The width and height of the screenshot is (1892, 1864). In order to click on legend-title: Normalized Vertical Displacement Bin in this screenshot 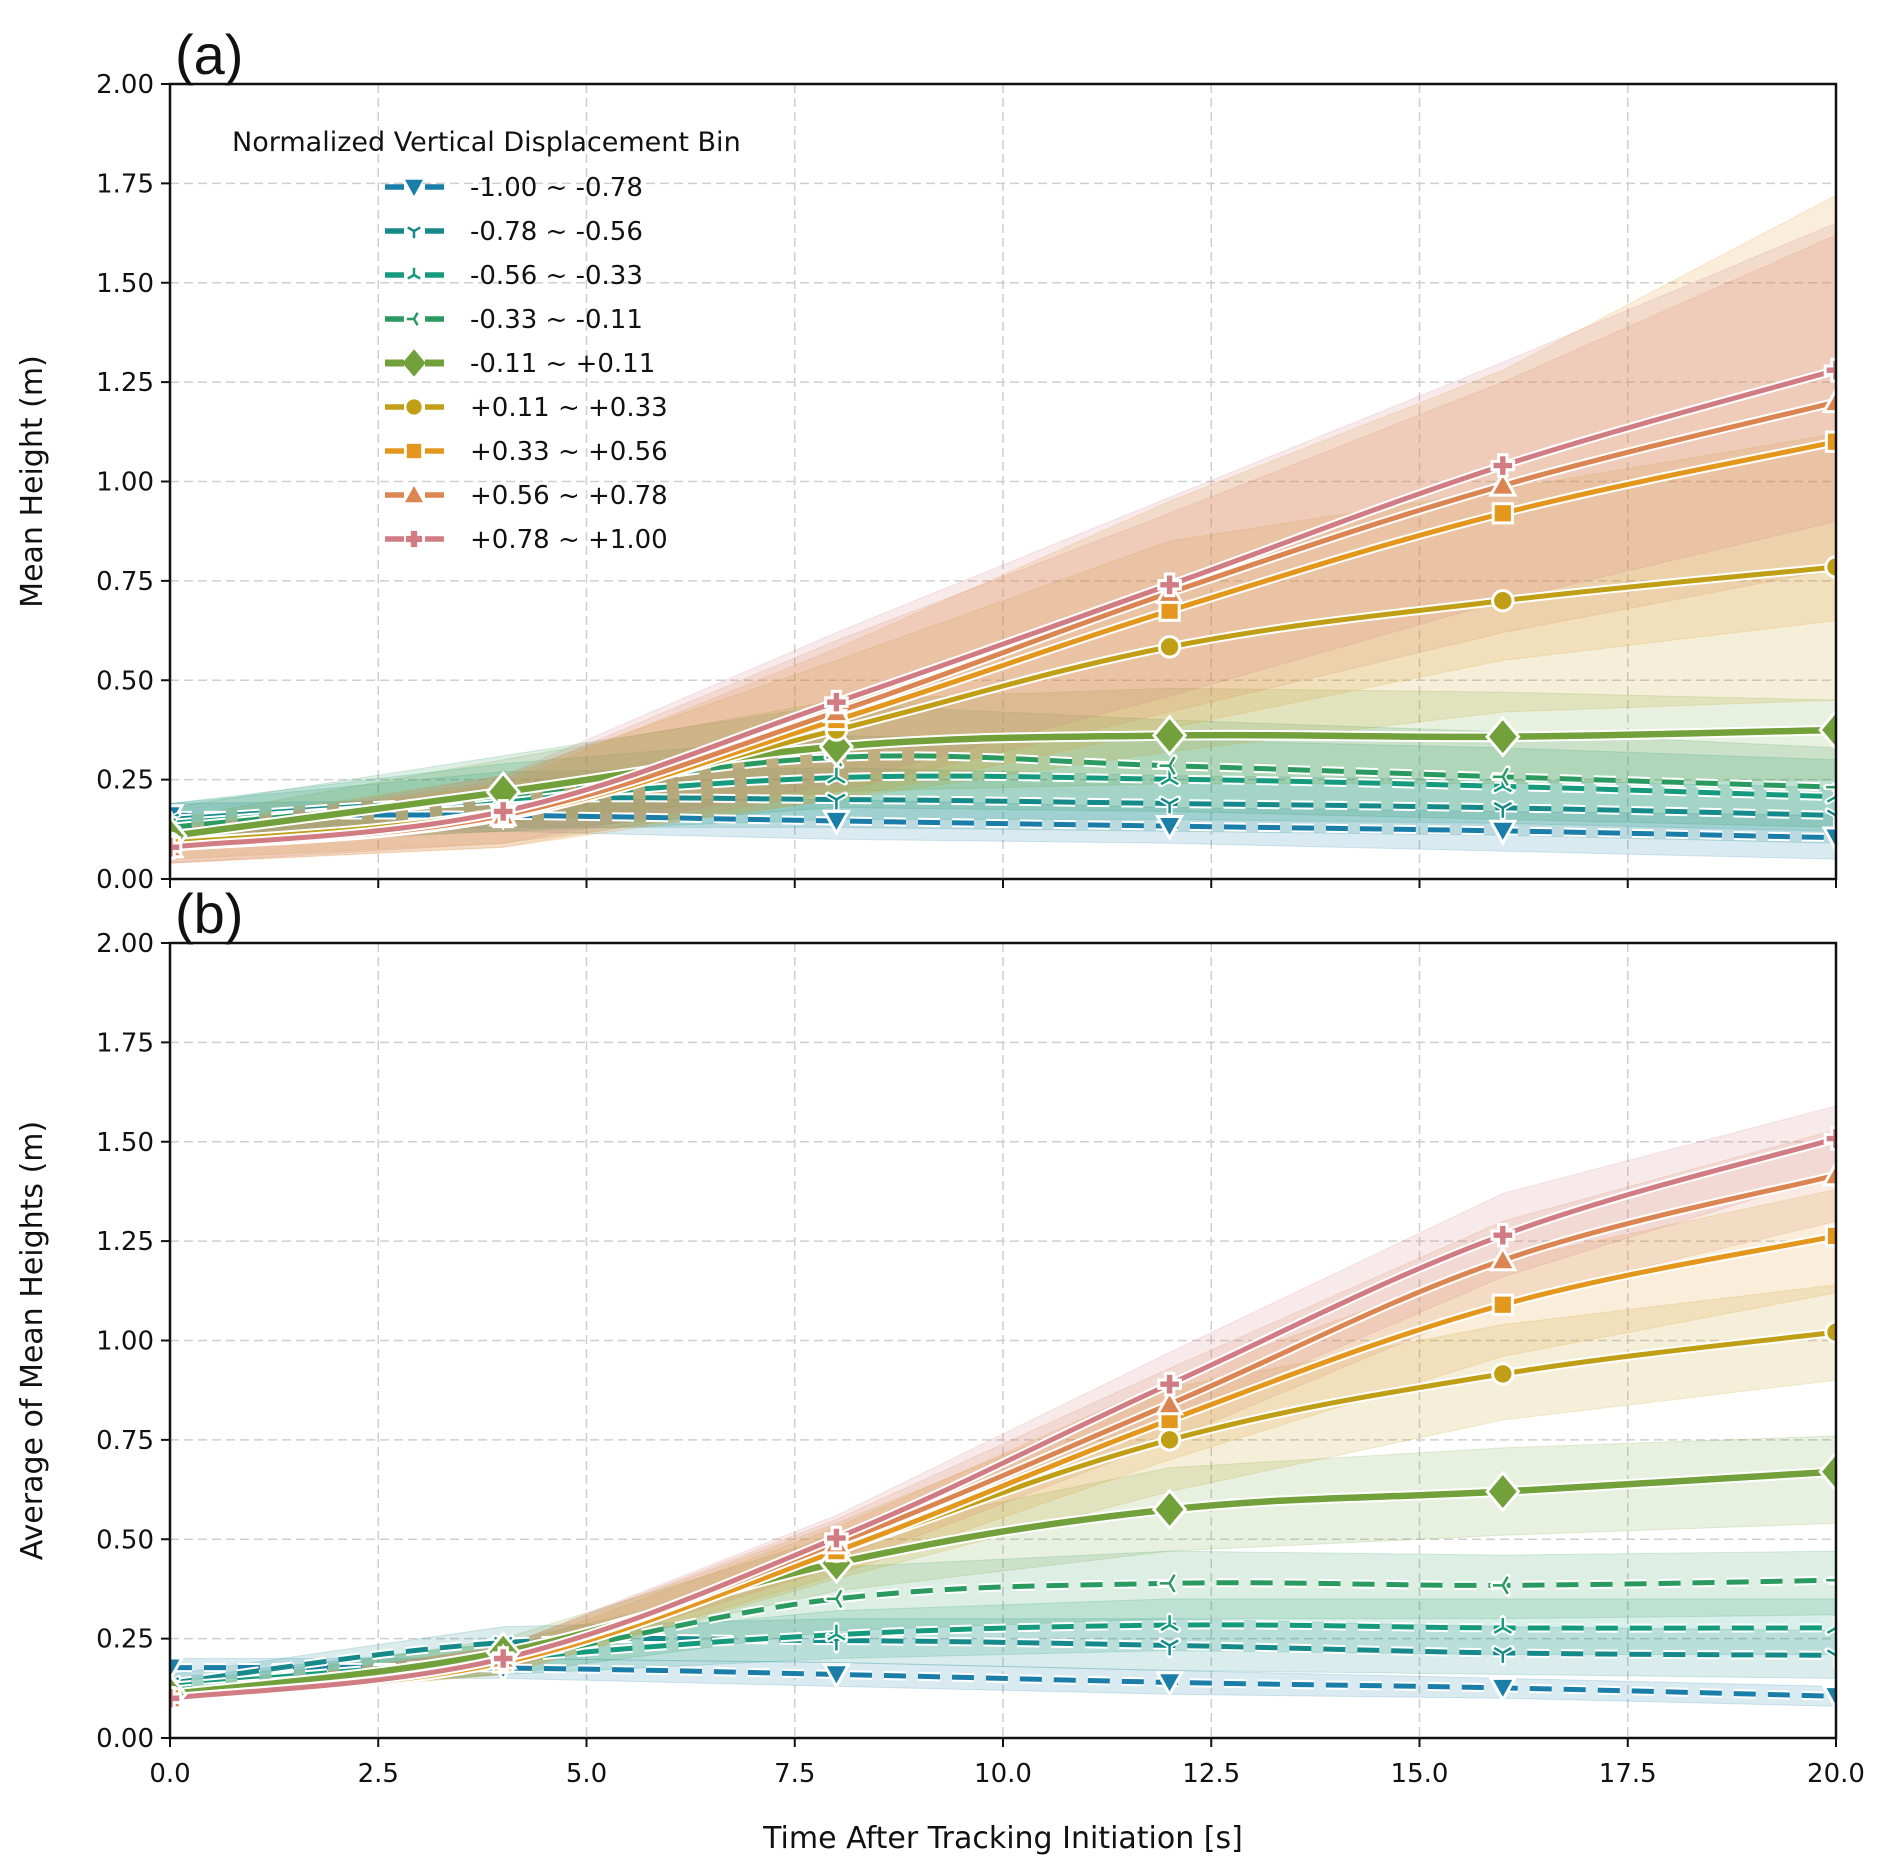, I will do `click(486, 142)`.